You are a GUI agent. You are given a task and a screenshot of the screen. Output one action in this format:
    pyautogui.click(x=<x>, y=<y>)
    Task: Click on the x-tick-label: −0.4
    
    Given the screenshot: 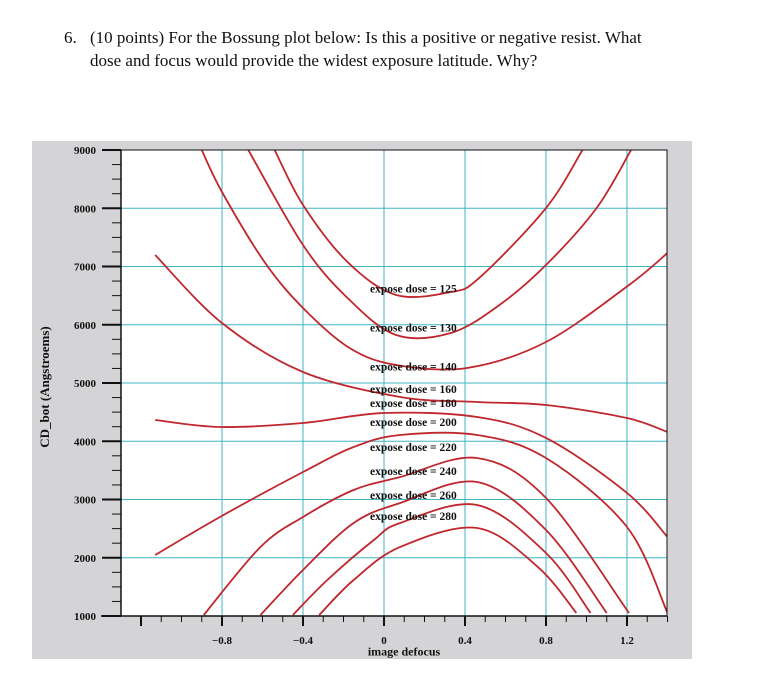 What is the action you would take?
    pyautogui.click(x=303, y=641)
    